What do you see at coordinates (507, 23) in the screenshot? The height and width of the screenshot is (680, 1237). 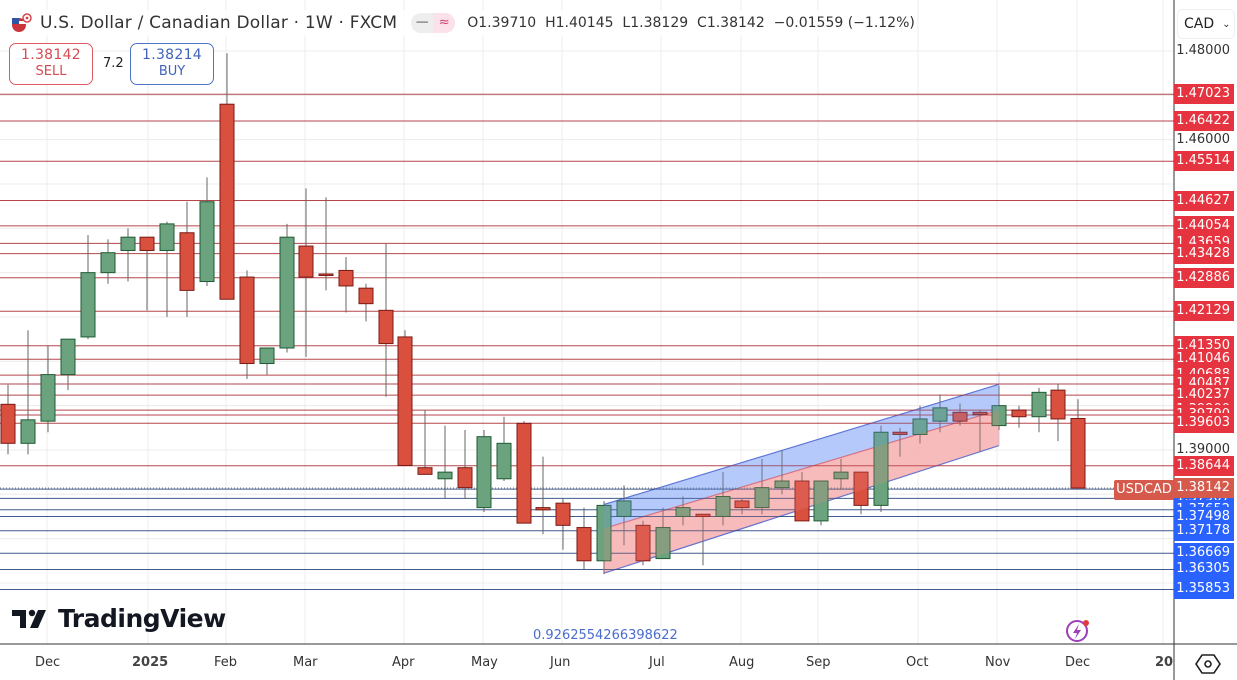 I see `open-value: 1.39710` at bounding box center [507, 23].